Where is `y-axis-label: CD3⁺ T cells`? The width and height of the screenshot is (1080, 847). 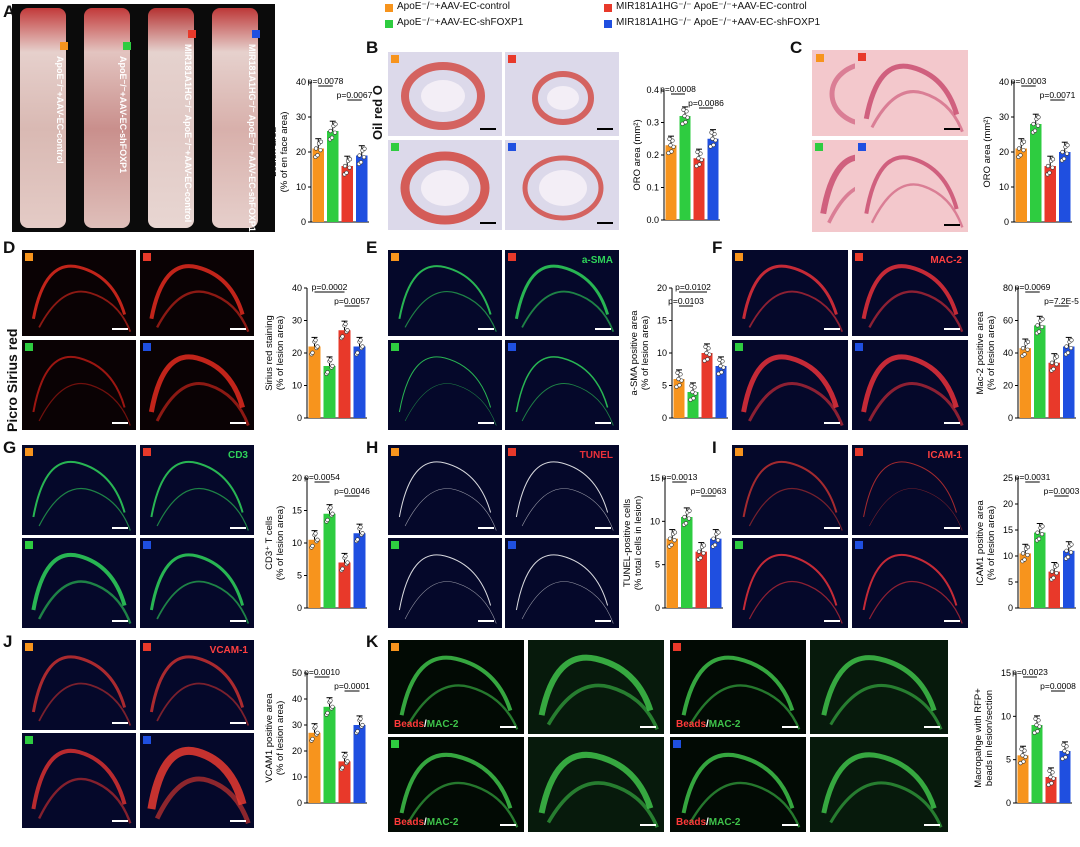
y-axis-label: CD3⁺ T cells is located at coordinates (269, 543).